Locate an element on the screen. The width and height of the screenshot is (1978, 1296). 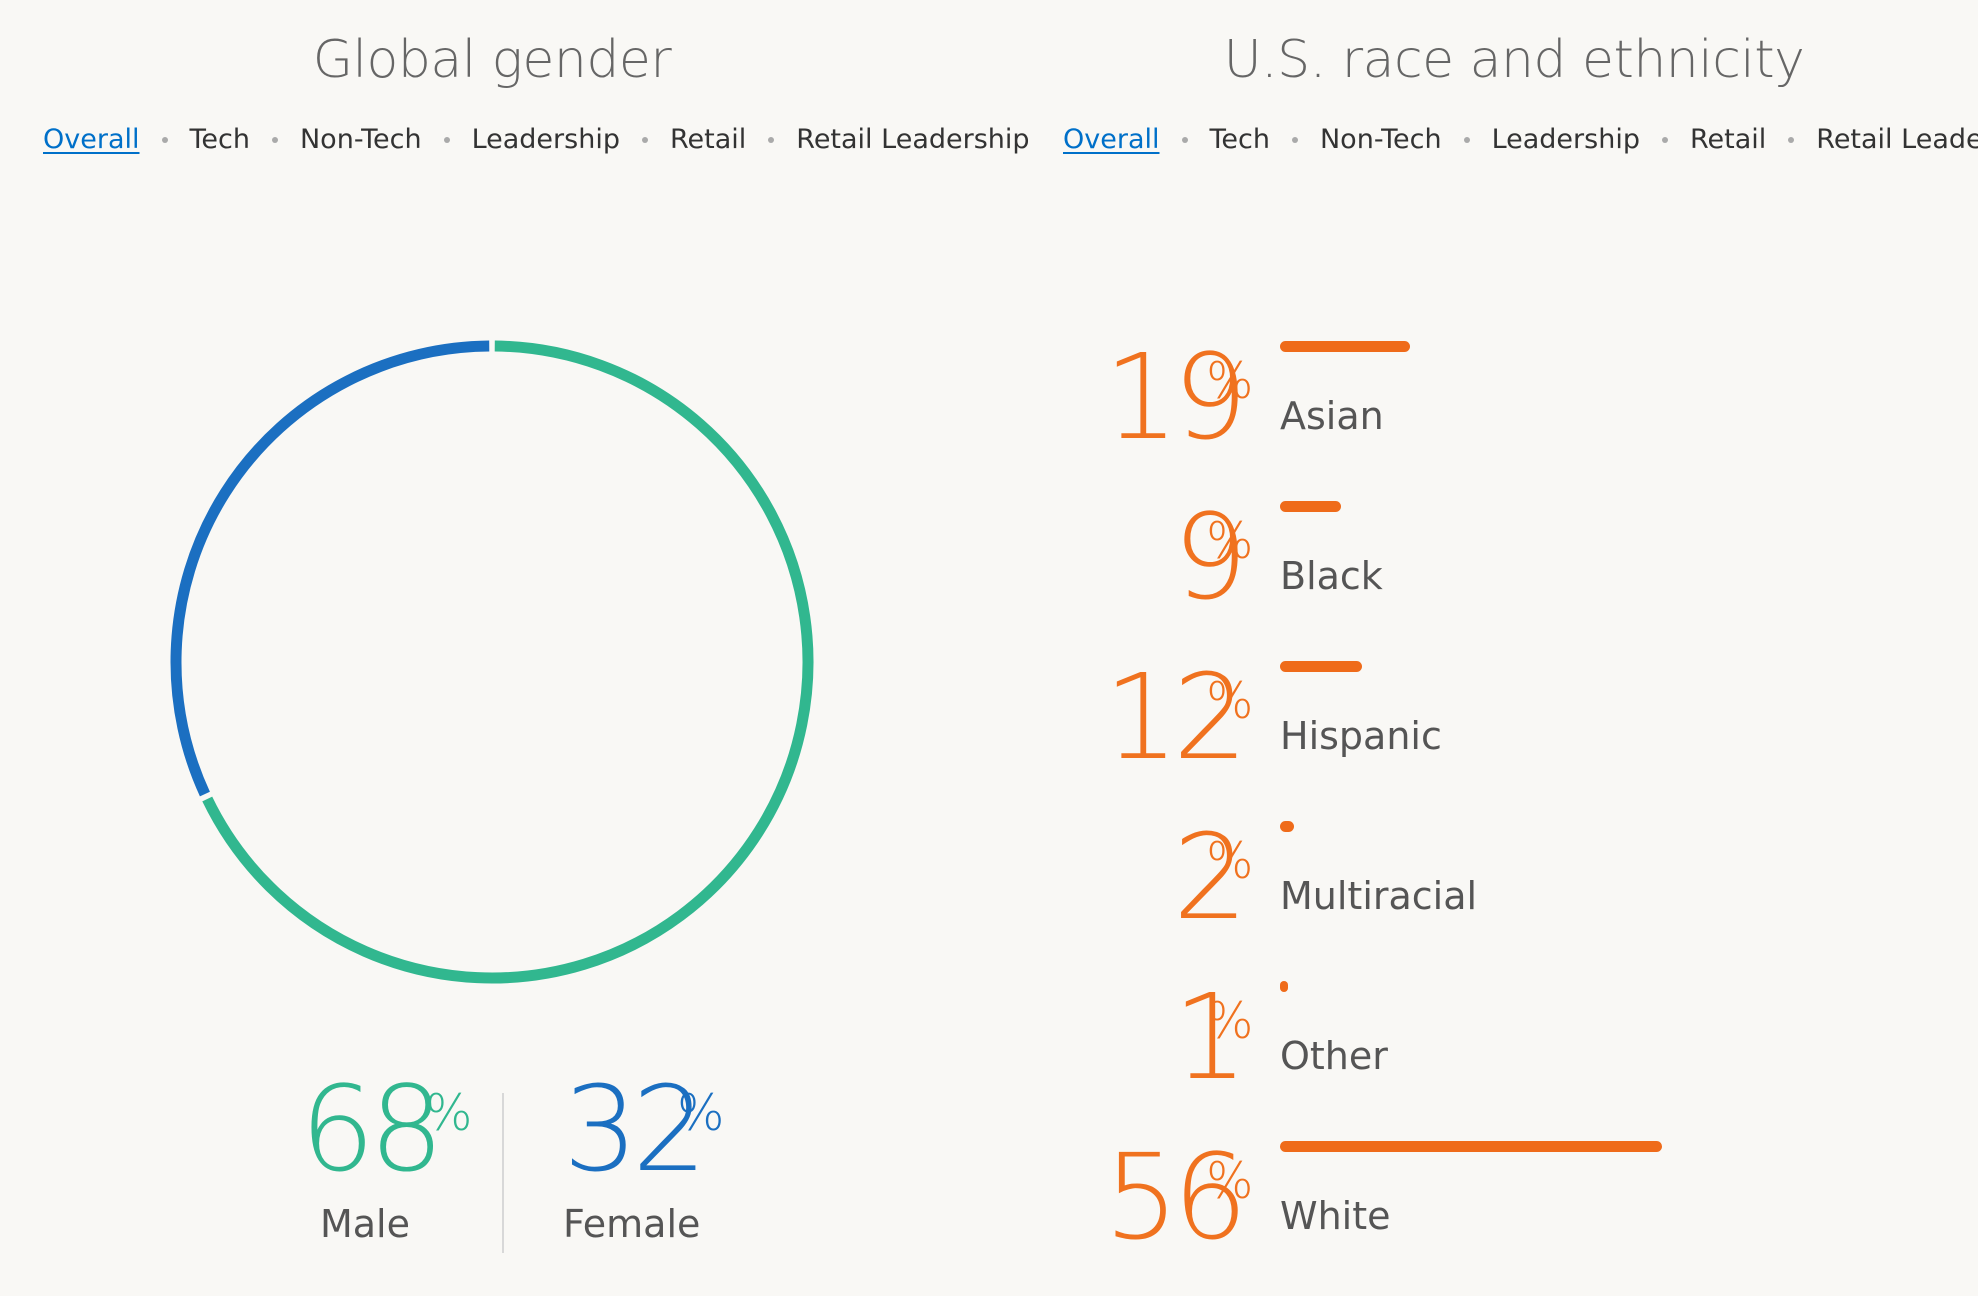
race-value-hispanic: 12 is located at coordinates (1175, 717).